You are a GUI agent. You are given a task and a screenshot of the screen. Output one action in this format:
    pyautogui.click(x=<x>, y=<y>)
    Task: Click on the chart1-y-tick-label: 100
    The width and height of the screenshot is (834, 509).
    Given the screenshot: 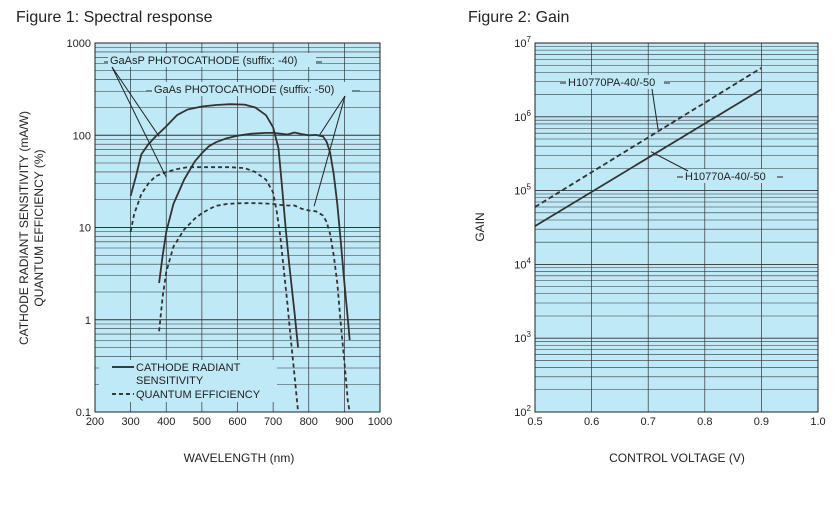 What is the action you would take?
    pyautogui.click(x=82, y=136)
    